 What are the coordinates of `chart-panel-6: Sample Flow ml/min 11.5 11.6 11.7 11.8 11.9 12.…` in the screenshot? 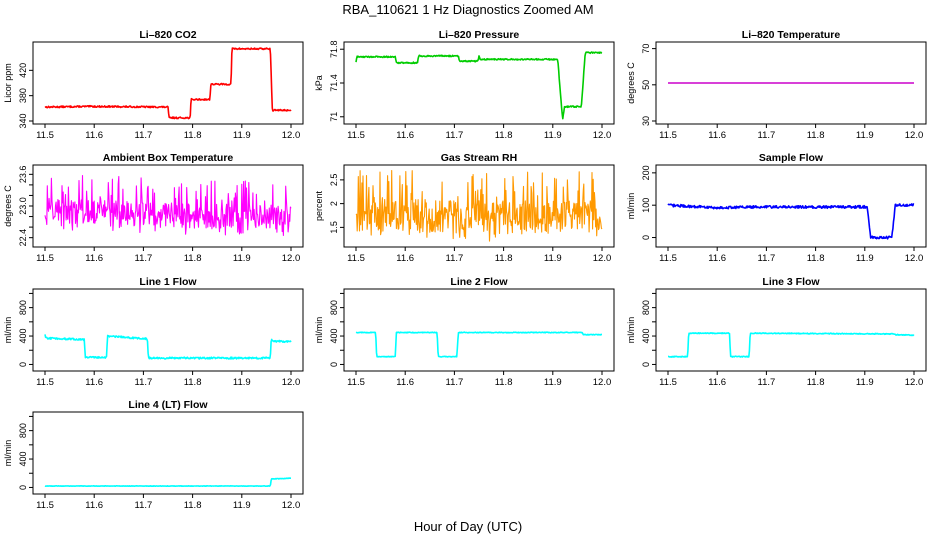 It's located at (776, 208).